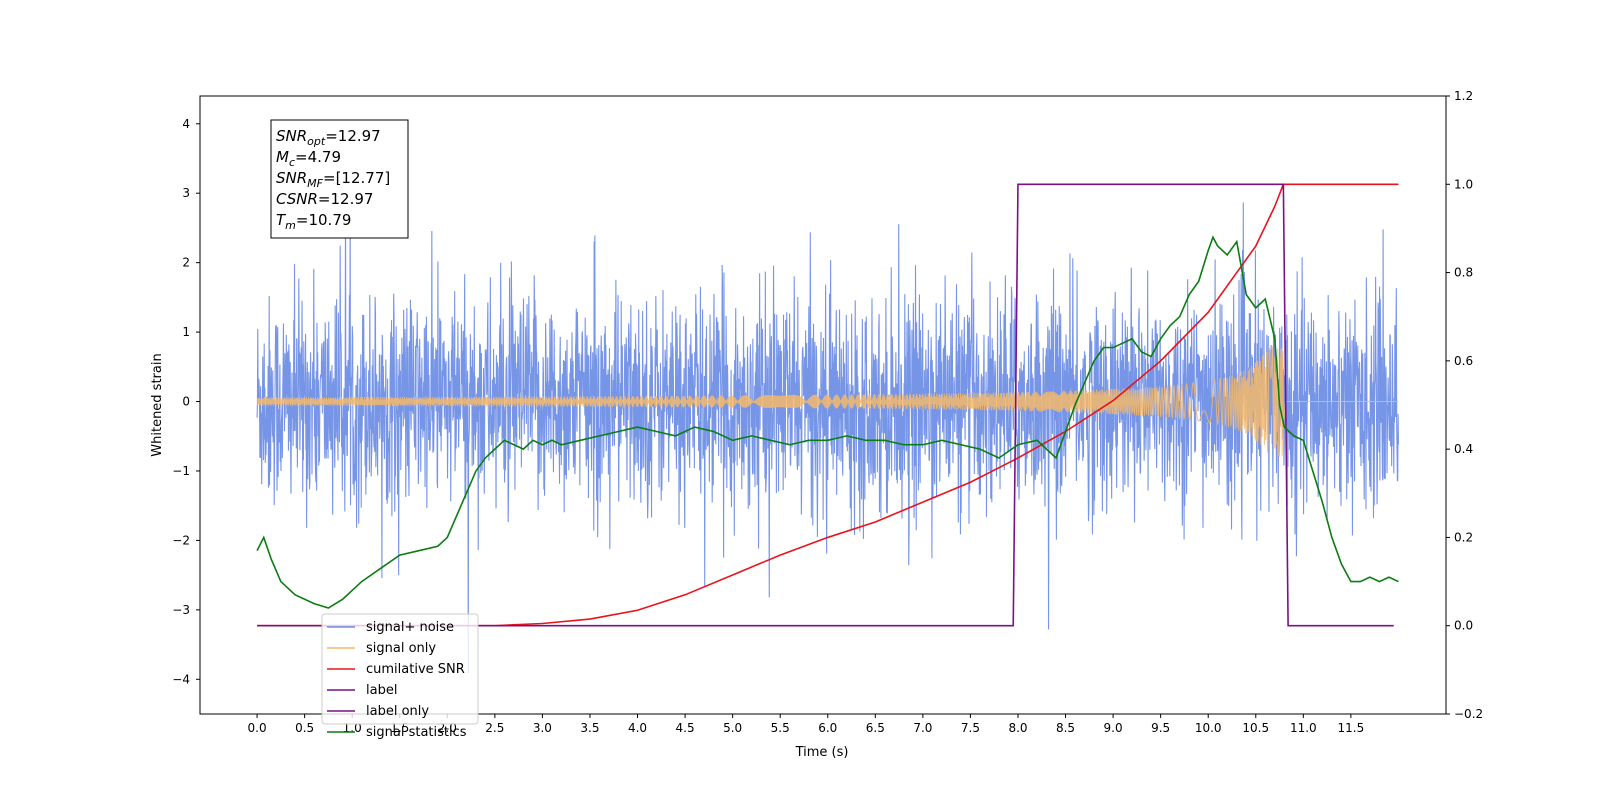  Describe the element at coordinates (637, 728) in the screenshot. I see `x-tick-label: 4.0` at that location.